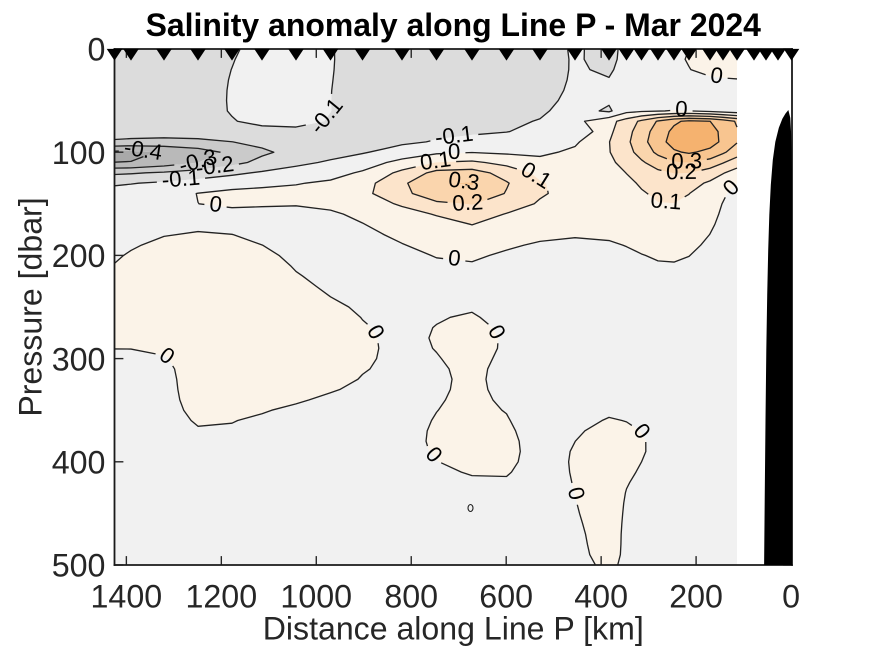 This screenshot has height=656, width=875. I want to click on svg-text: 1400, so click(127, 596).